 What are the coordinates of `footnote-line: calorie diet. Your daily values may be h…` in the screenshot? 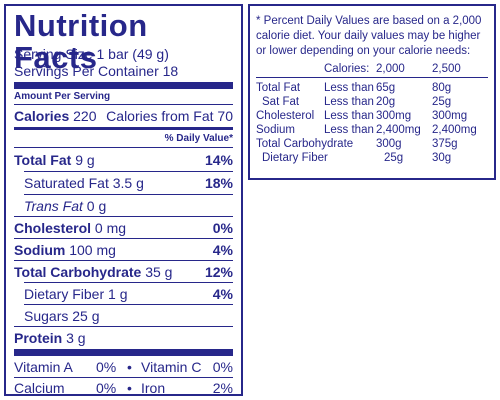 It's located at (368, 36).